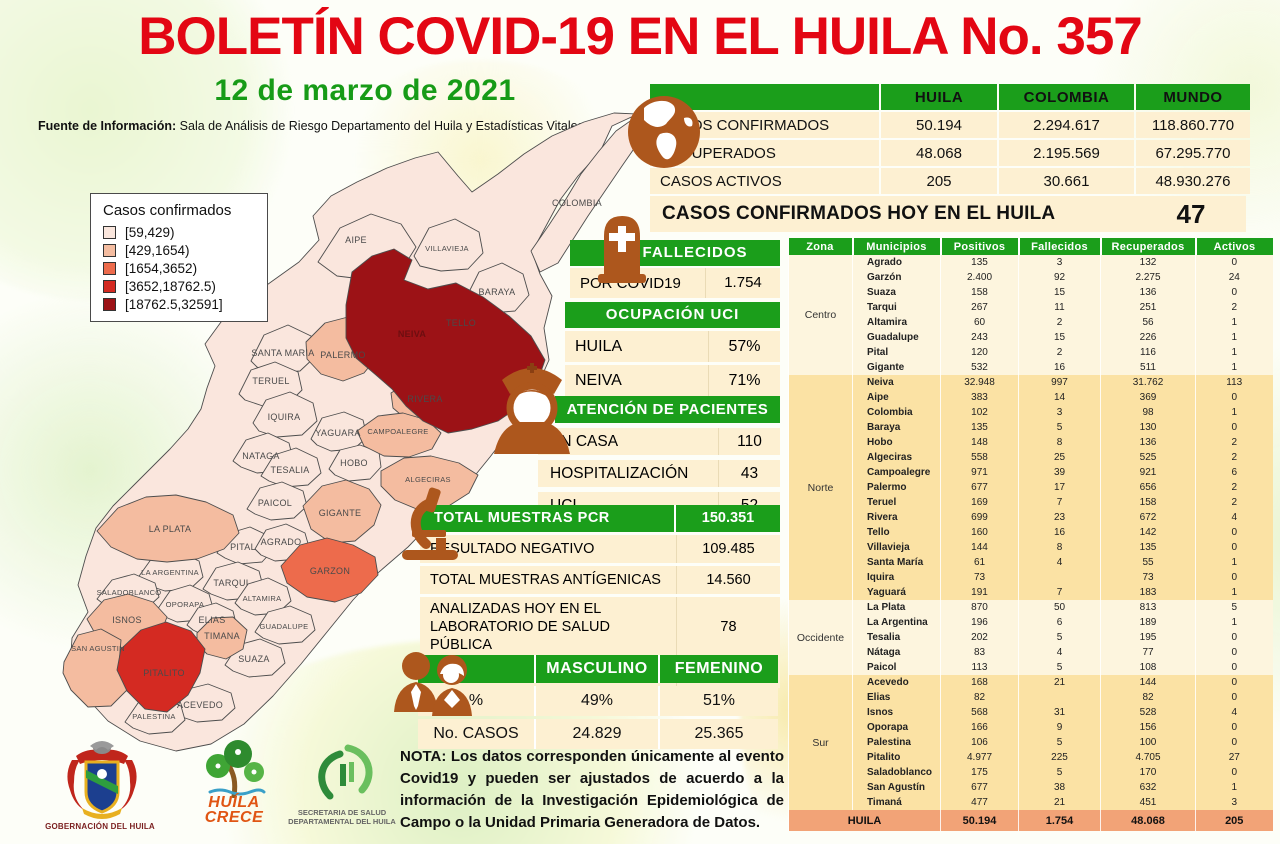  What do you see at coordinates (1031, 427) in the screenshot?
I see `table-row: Baraya 135 5 130 0` at bounding box center [1031, 427].